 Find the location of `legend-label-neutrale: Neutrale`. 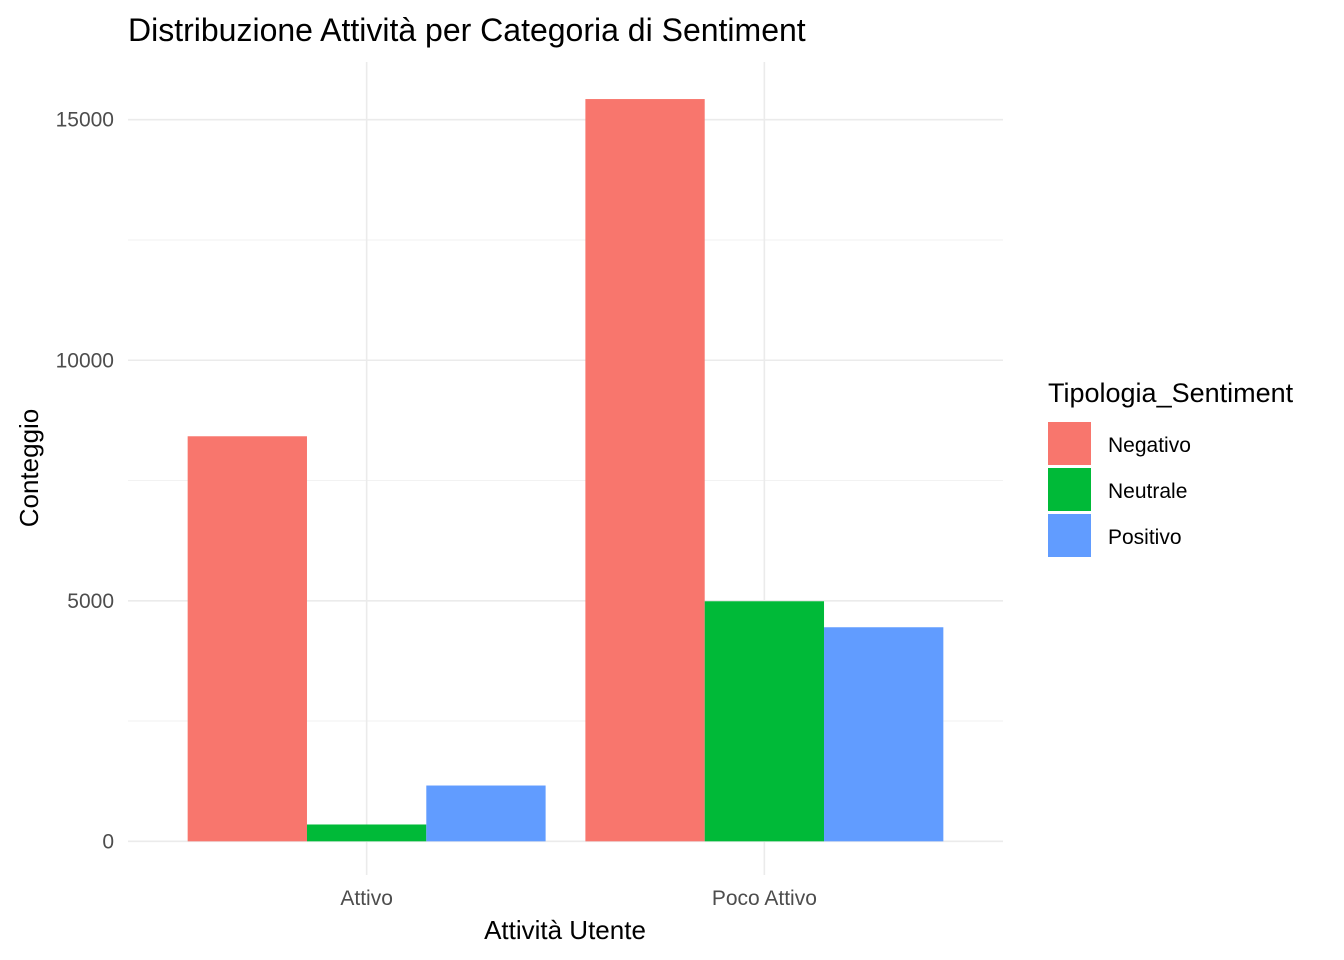

legend-label-neutrale: Neutrale is located at coordinates (1147, 491).